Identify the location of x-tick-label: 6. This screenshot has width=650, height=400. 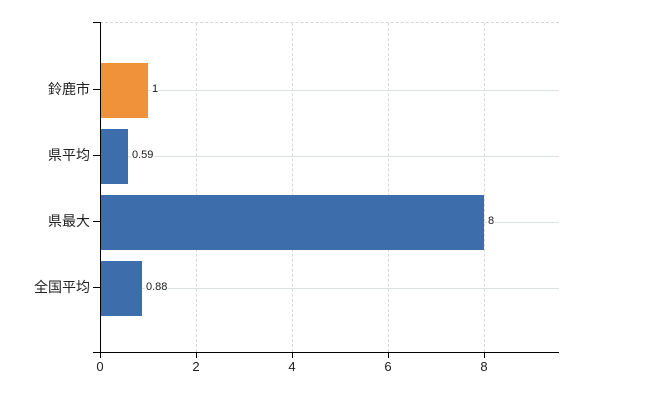
(388, 366).